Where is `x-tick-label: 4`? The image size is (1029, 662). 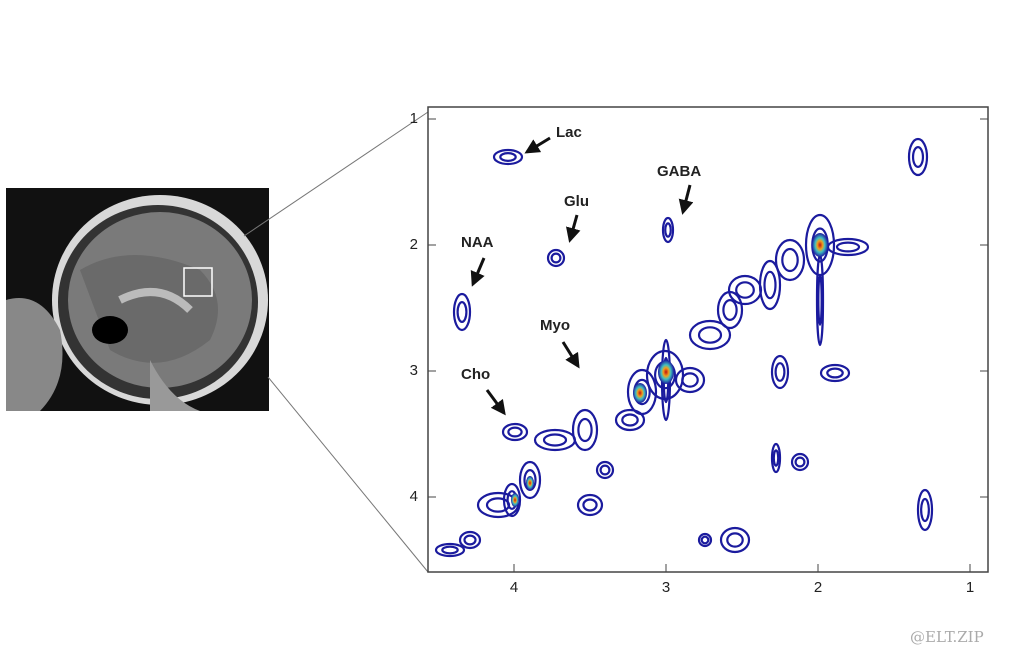 x-tick-label: 4 is located at coordinates (514, 587).